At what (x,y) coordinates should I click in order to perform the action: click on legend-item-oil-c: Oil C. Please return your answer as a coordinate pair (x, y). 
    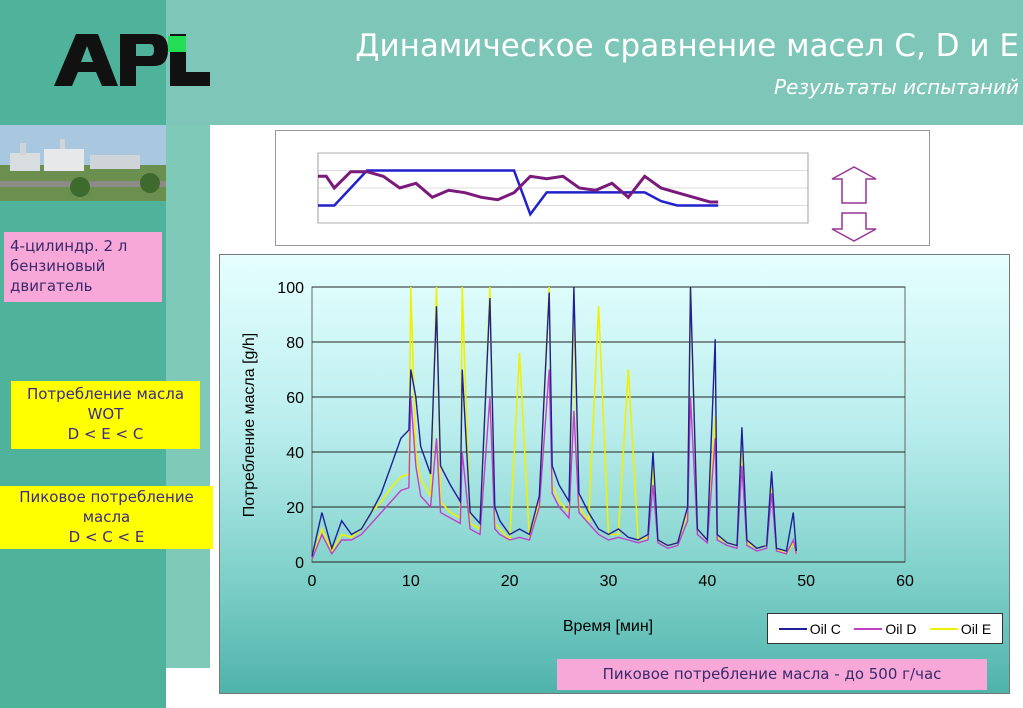
    Looking at the image, I should click on (809, 628).